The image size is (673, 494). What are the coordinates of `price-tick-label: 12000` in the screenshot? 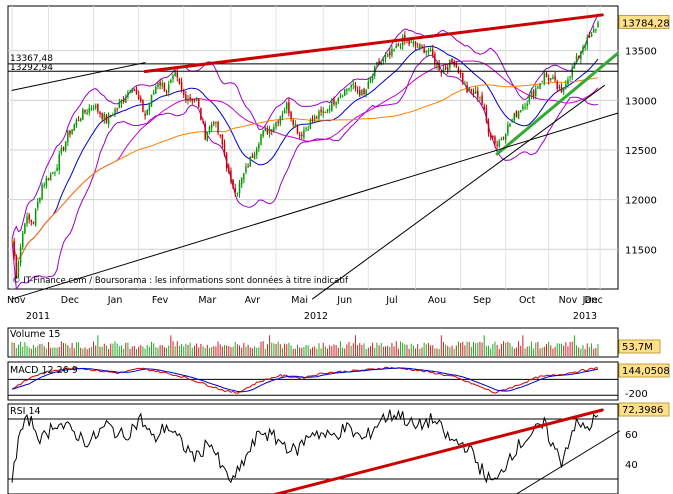 It's located at (641, 201).